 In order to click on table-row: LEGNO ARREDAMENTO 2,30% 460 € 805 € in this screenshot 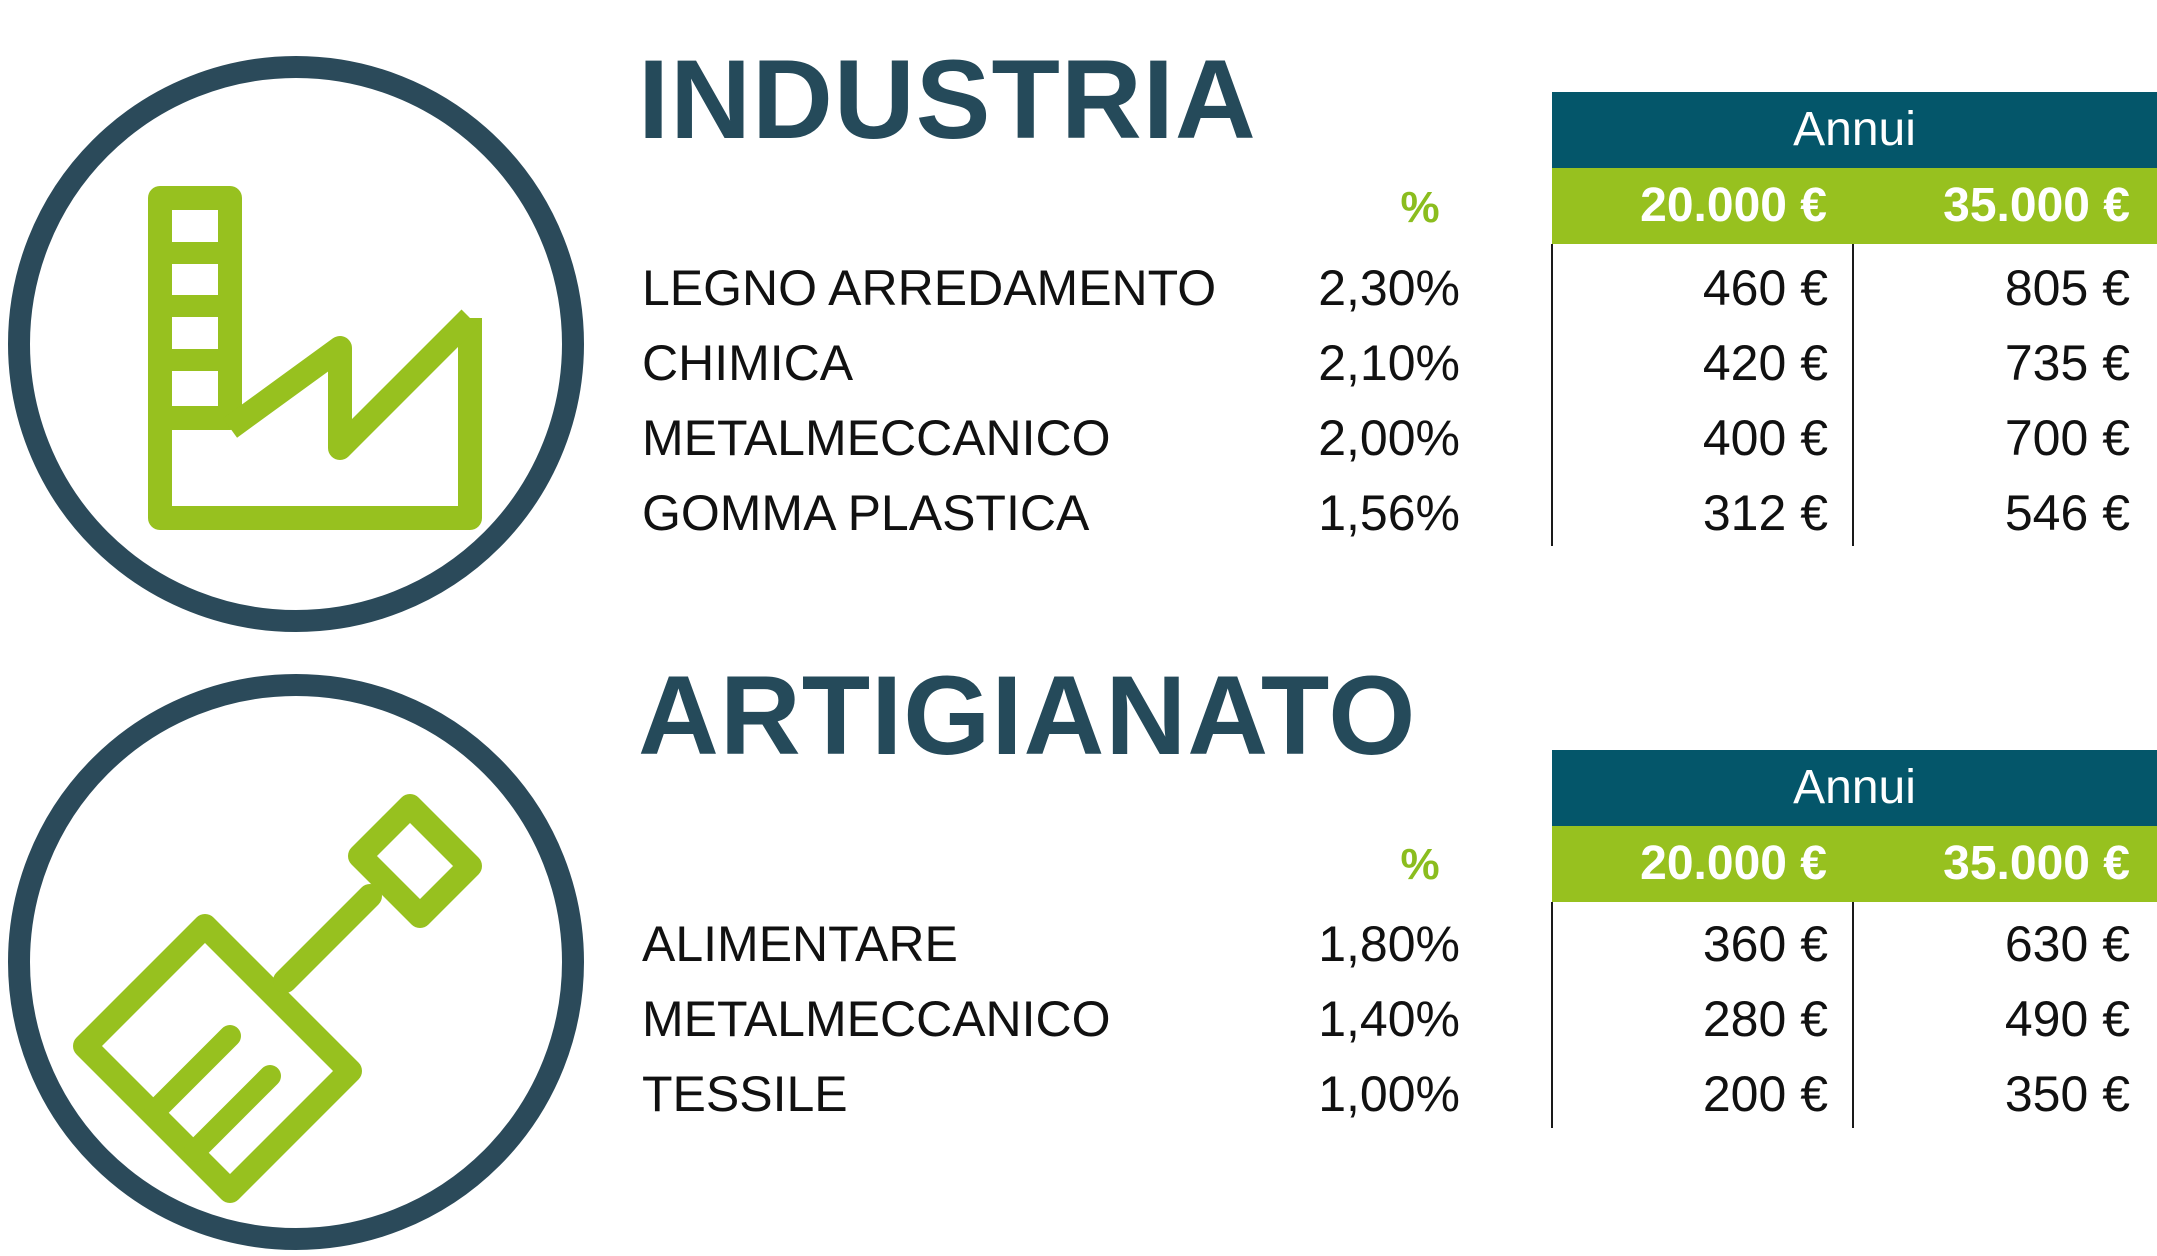, I will do `click(1078, 288)`.